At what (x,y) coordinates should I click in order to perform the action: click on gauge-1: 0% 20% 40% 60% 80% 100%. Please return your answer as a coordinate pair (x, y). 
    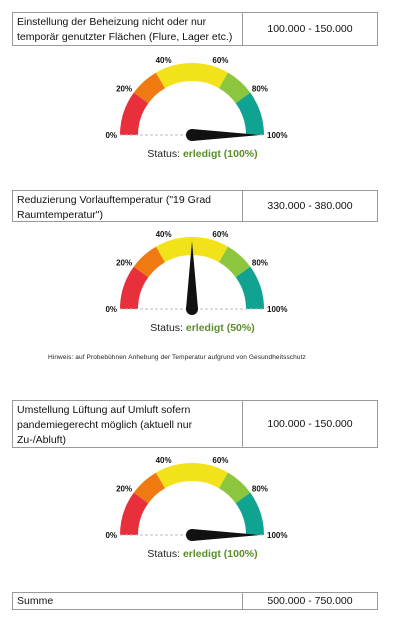
    Looking at the image, I should click on (202, 100).